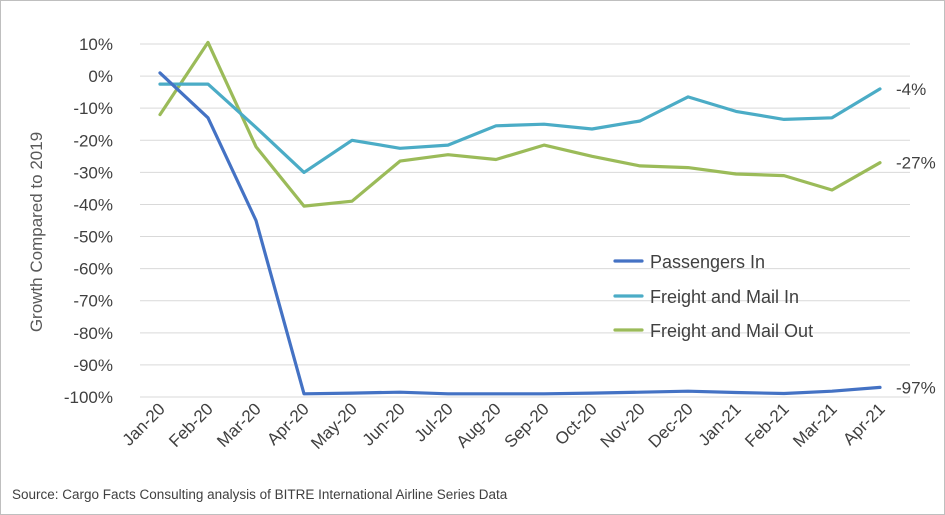  Describe the element at coordinates (88, 397) in the screenshot. I see `y-tick-label: -100%` at that location.